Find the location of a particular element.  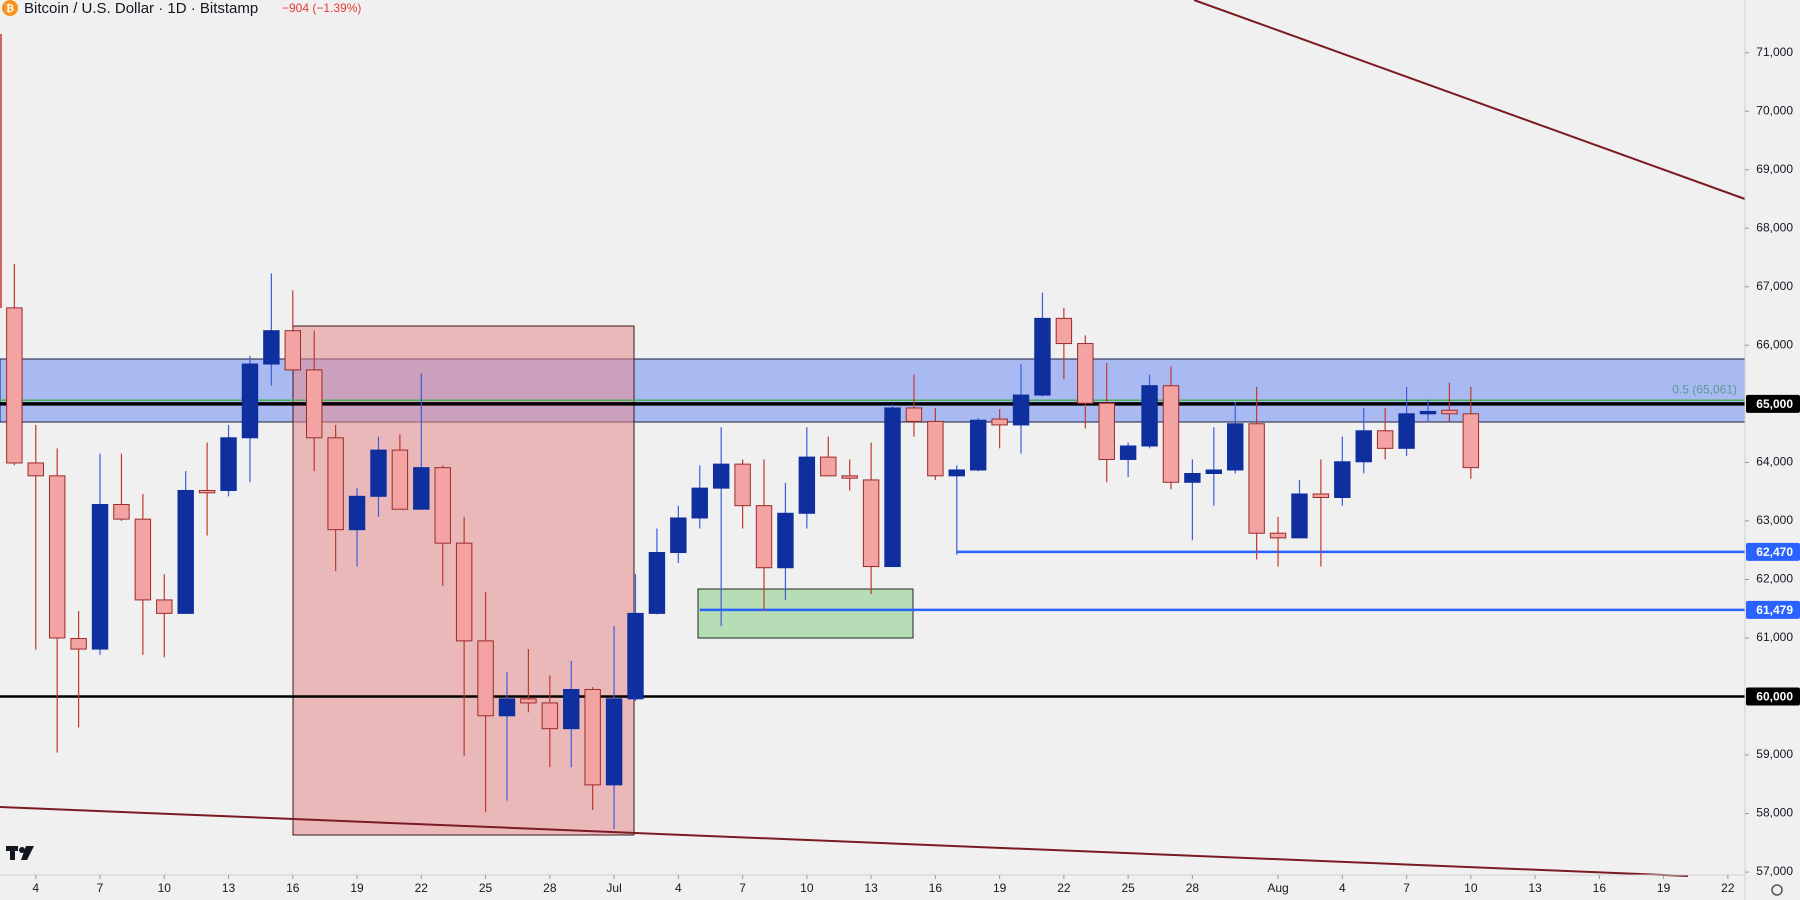

x-tick-label: 28 is located at coordinates (550, 888).